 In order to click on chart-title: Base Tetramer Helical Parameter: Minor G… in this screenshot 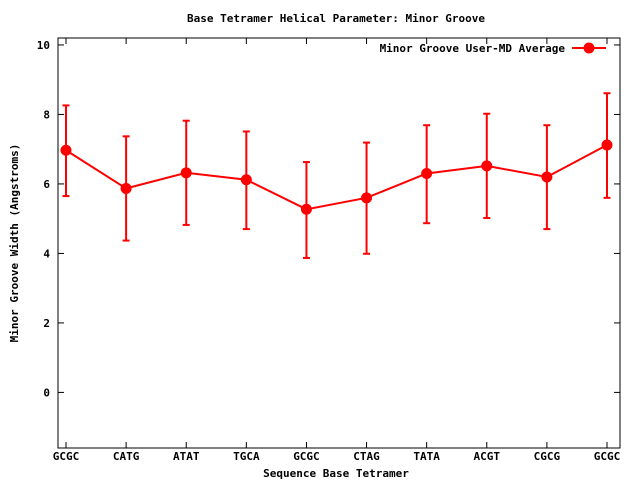, I will do `click(336, 18)`.